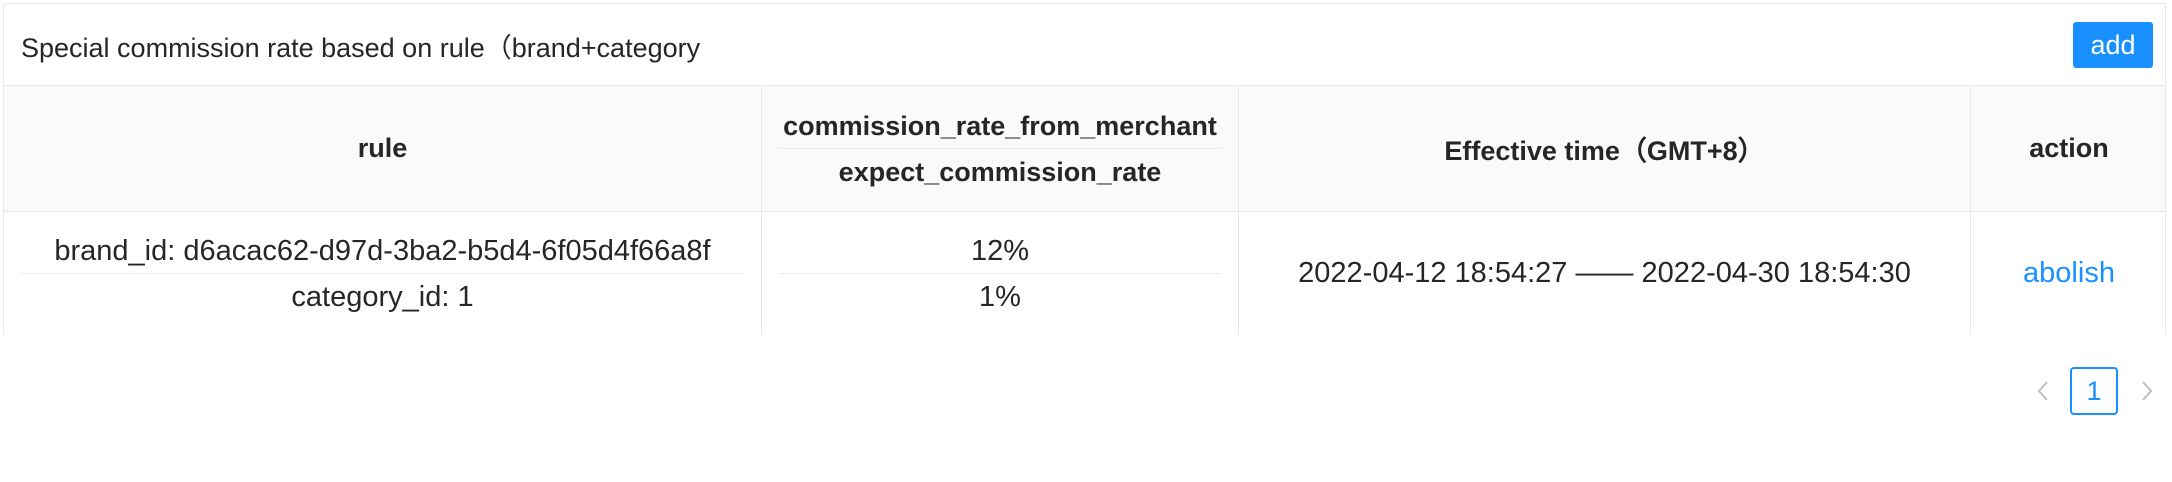  I want to click on expect-commission-rate-value: 1%, so click(1000, 296).